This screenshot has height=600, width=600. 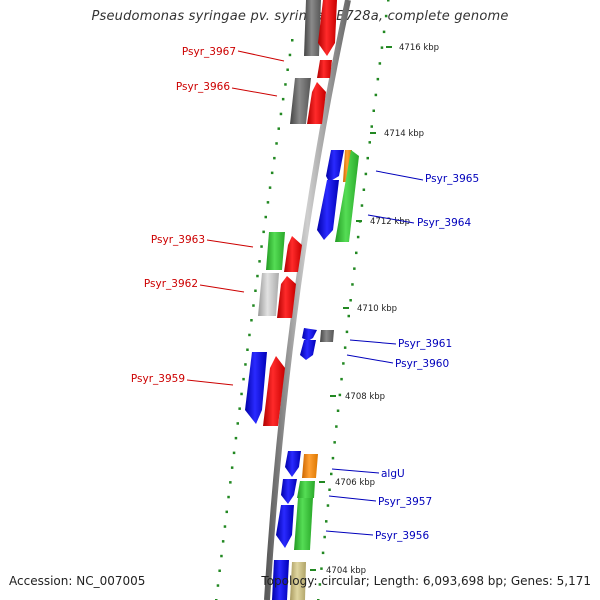 What do you see at coordinates (452, 179) in the screenshot?
I see `gene-label-psyr-3965: Psyr_3965` at bounding box center [452, 179].